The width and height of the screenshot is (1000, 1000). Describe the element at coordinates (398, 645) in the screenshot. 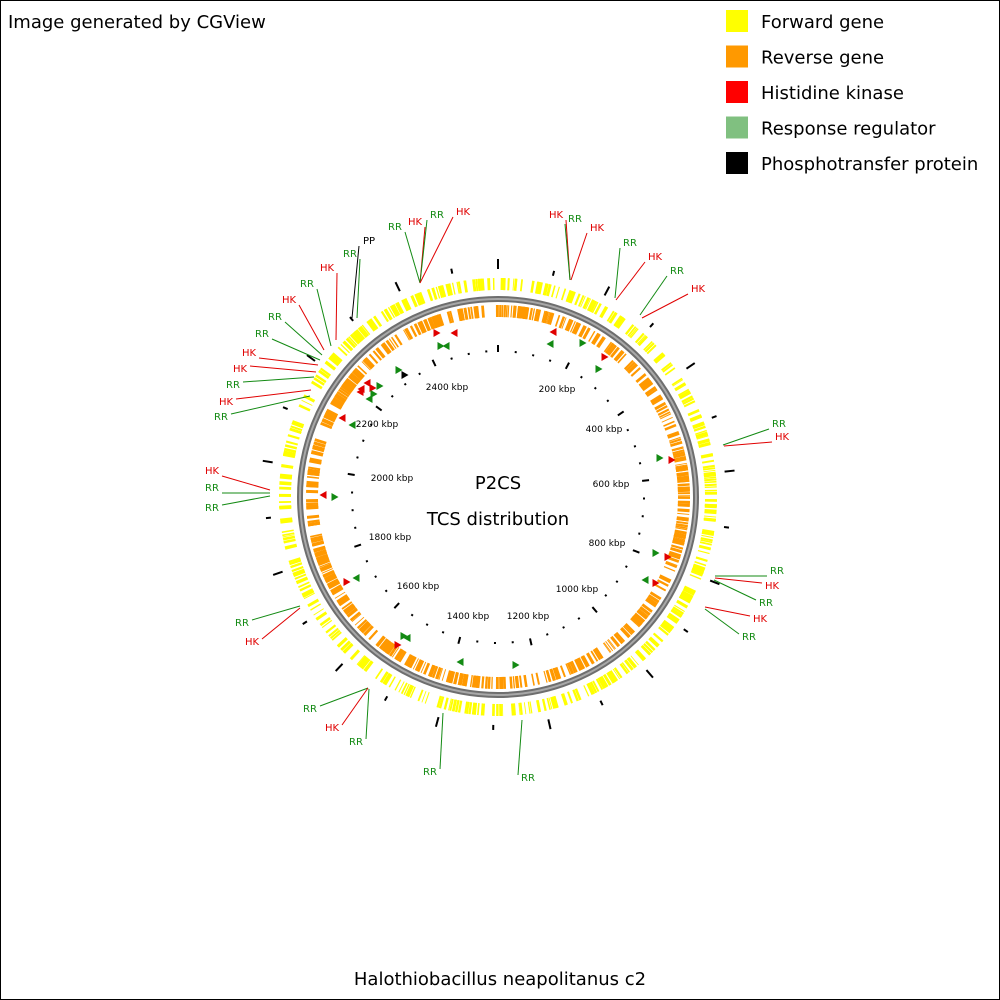

I see `tcs-marker` at that location.